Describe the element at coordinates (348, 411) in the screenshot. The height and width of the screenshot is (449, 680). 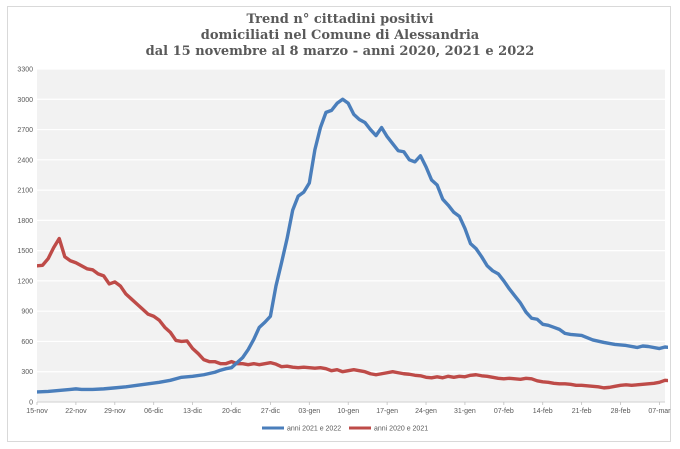
I see `x-tick-label: 10-gen` at that location.